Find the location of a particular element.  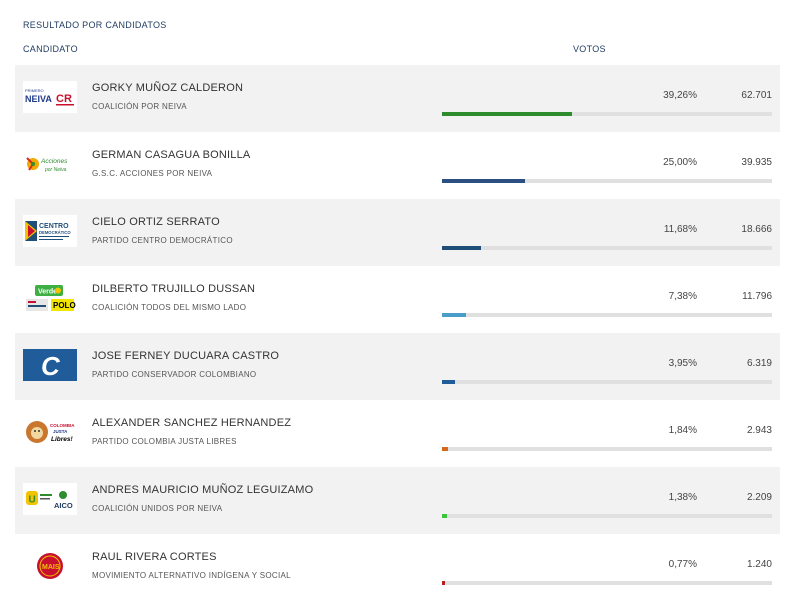

coalicion-por-neiva-logo: PRIMERO NEIVA CR is located at coordinates (50, 97).